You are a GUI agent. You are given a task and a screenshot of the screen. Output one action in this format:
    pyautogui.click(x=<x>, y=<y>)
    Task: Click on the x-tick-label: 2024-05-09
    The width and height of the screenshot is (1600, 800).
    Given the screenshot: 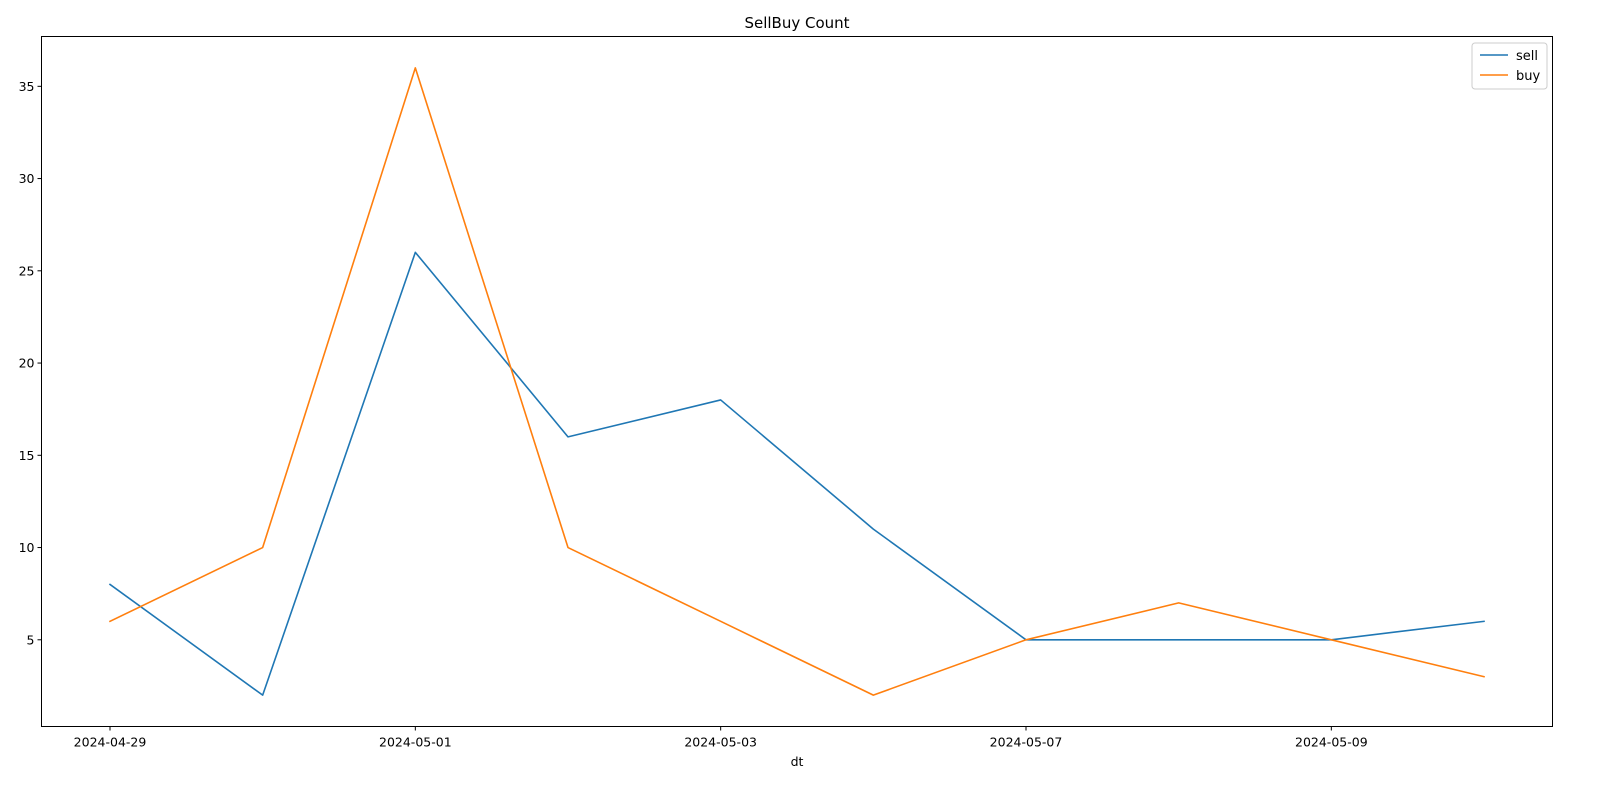 What is the action you would take?
    pyautogui.click(x=1331, y=742)
    